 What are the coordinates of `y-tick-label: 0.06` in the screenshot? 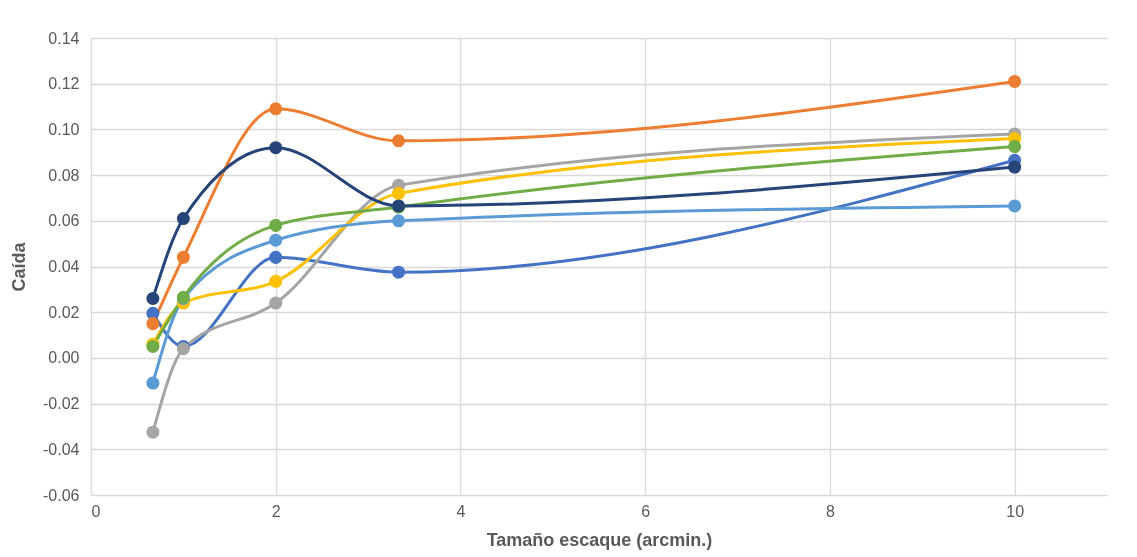 It's located at (64, 221).